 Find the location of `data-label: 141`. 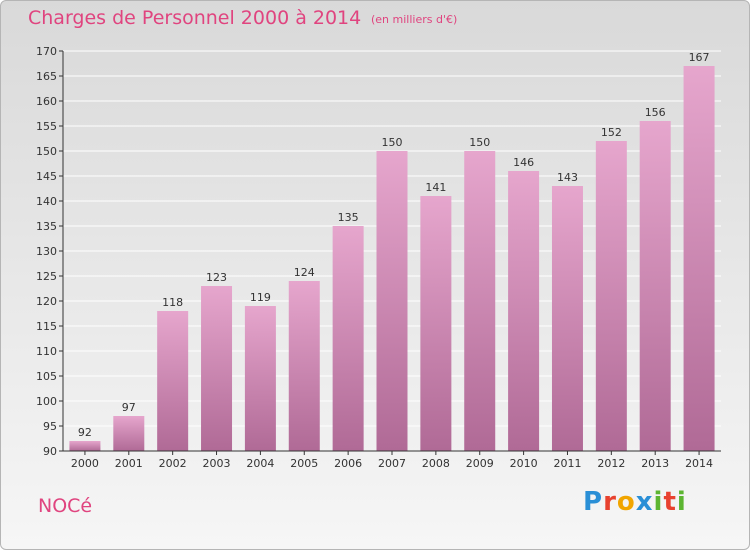

data-label: 141 is located at coordinates (435, 187).